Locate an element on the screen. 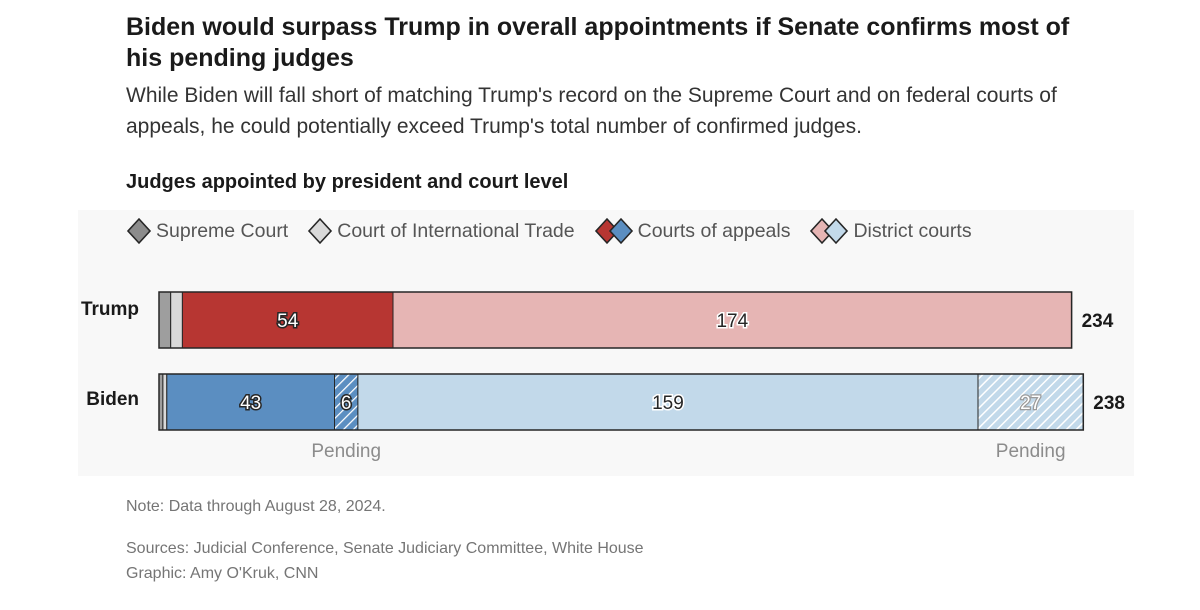 The width and height of the screenshot is (1200, 610). total-label-trump: 234 is located at coordinates (1098, 321).